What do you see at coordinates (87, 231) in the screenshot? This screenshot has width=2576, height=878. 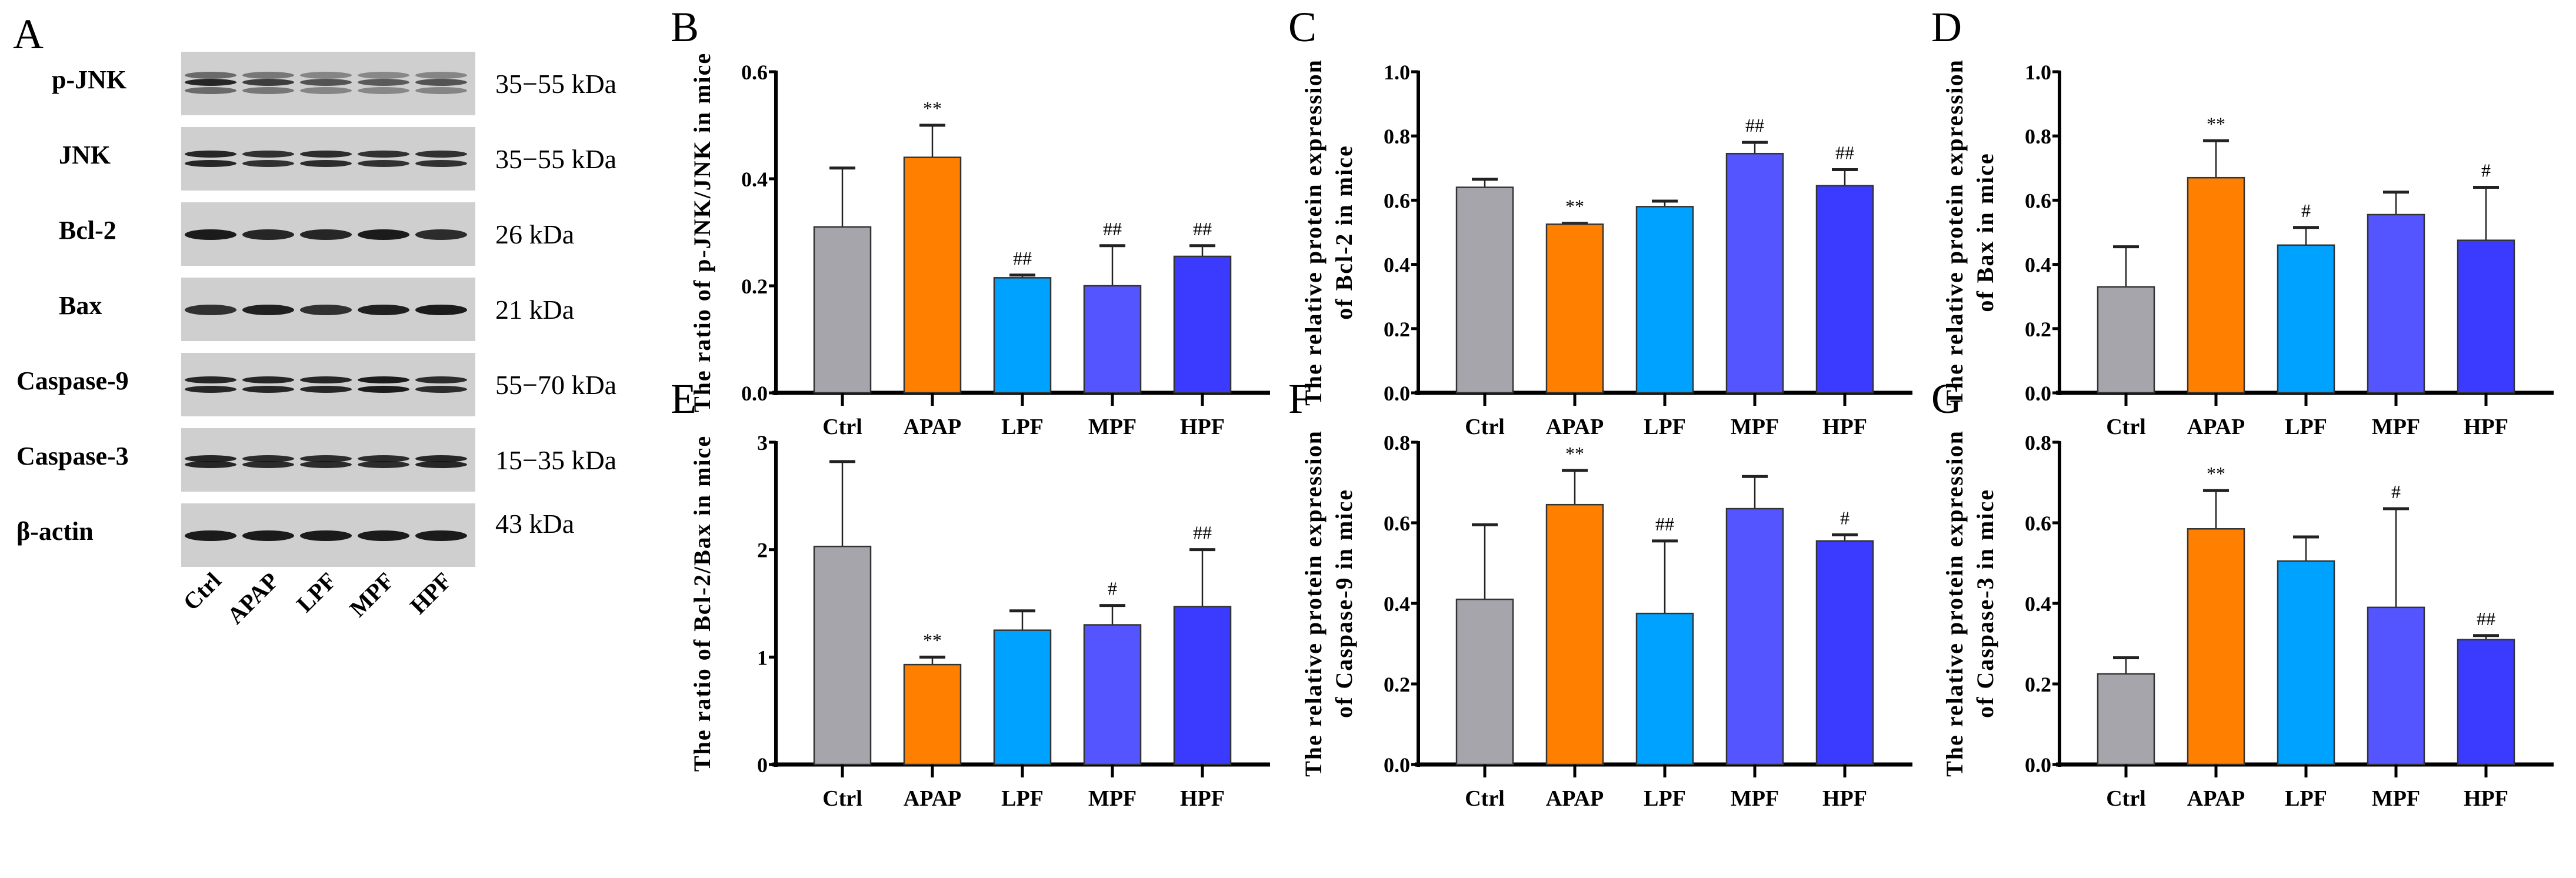 I see `protein-label: Bcl-2` at bounding box center [87, 231].